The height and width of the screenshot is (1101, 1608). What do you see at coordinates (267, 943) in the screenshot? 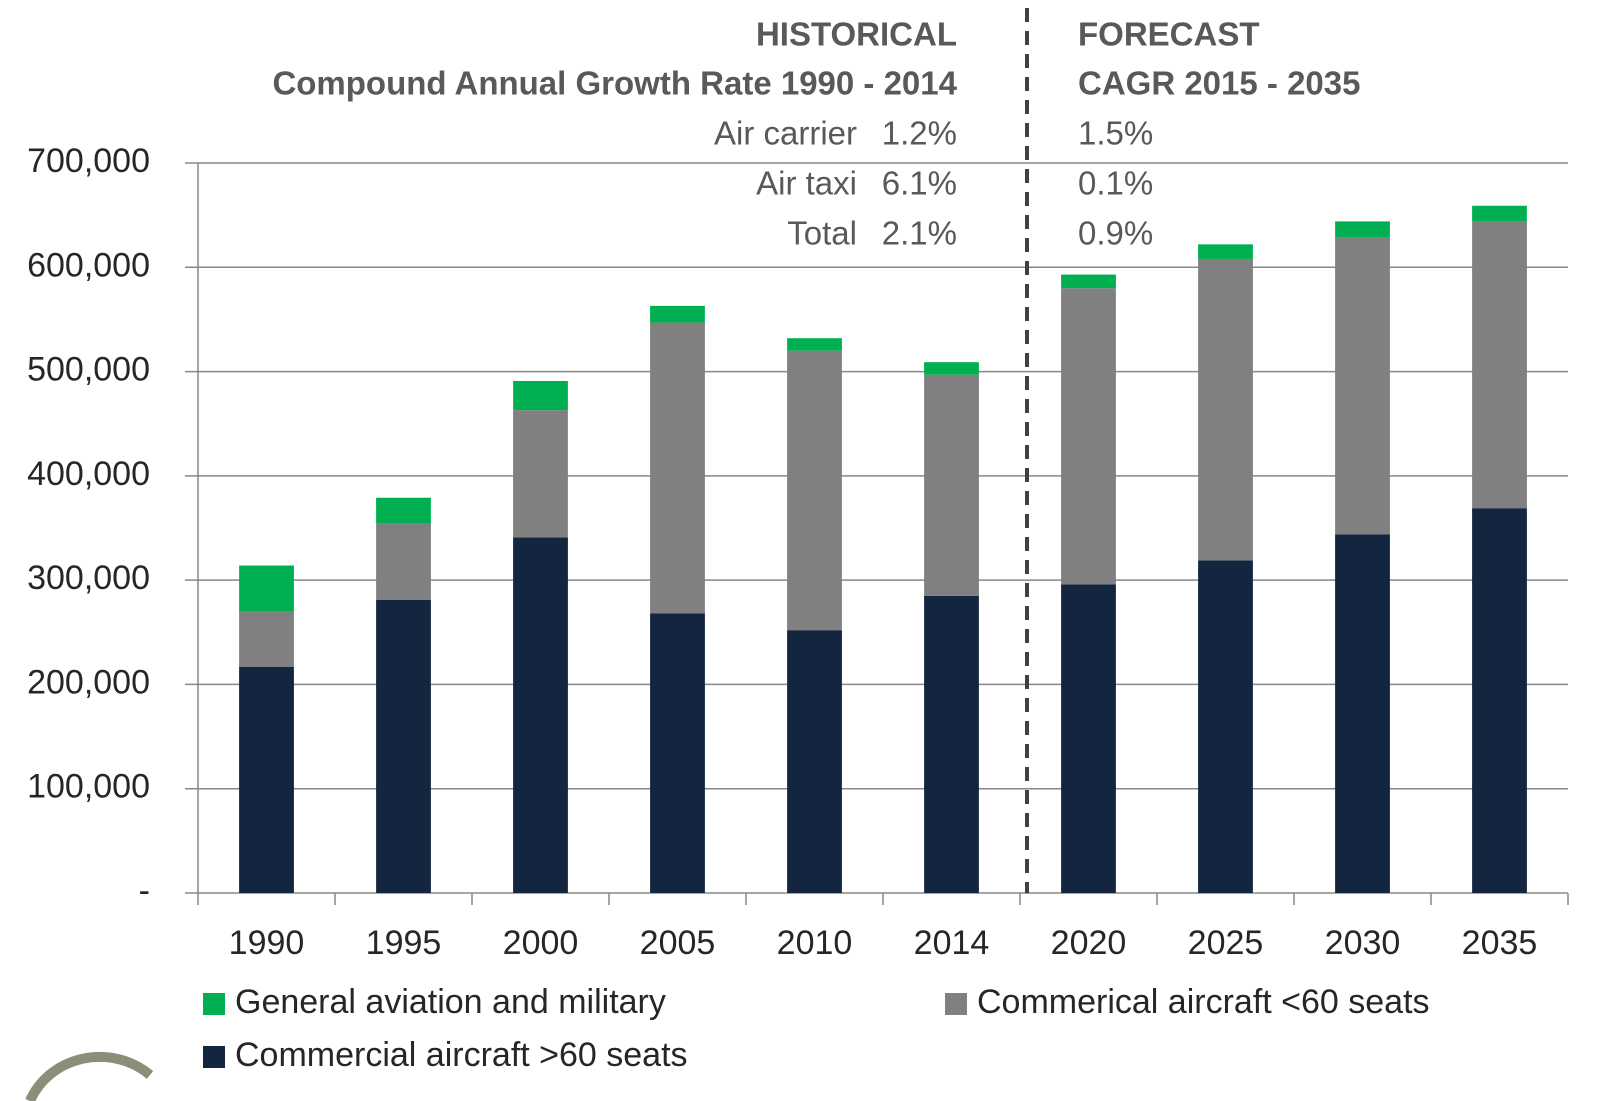
I see `x-tick-label: 1990` at bounding box center [267, 943].